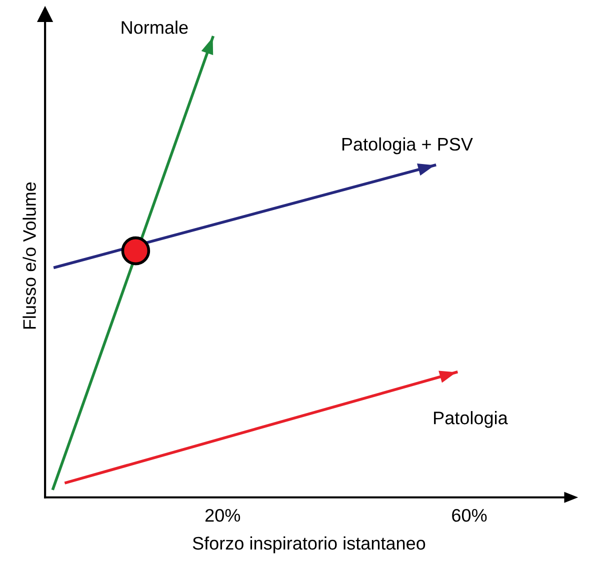 The image size is (593, 575). I want to click on y-axis-title: Flusso e/o Volume, so click(29, 255).